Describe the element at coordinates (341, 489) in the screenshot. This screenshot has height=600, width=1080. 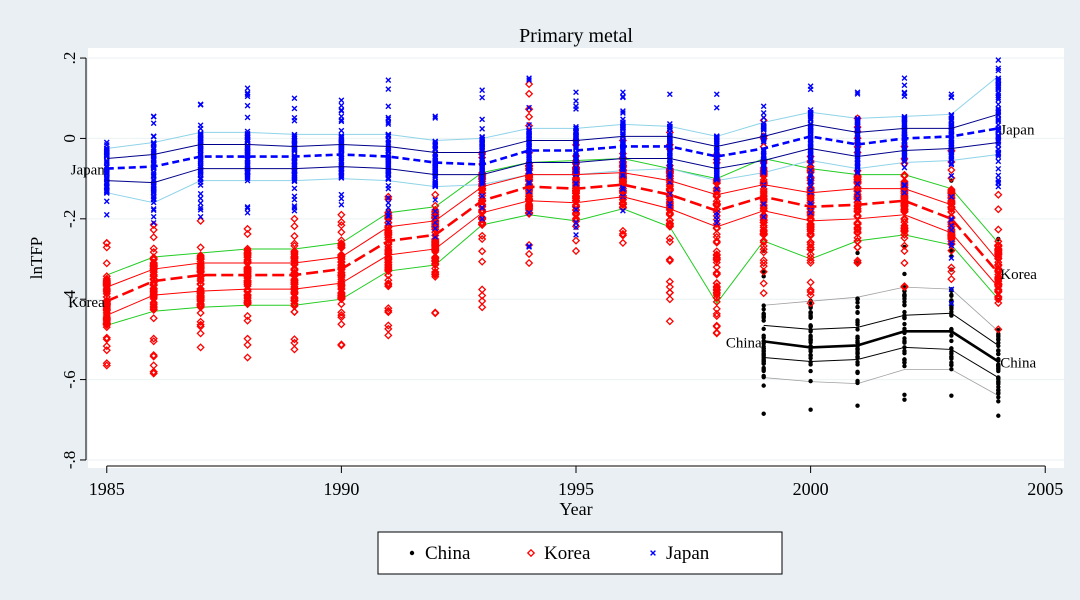
I see `x-tick-label: 1990` at that location.